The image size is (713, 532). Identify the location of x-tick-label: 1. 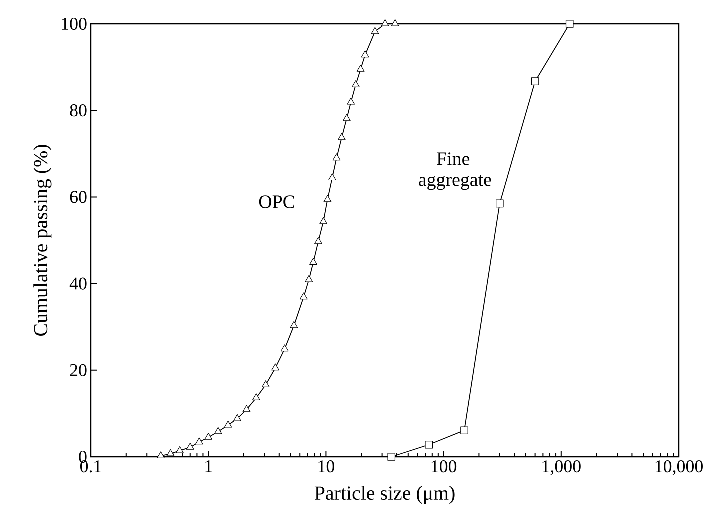
(209, 466).